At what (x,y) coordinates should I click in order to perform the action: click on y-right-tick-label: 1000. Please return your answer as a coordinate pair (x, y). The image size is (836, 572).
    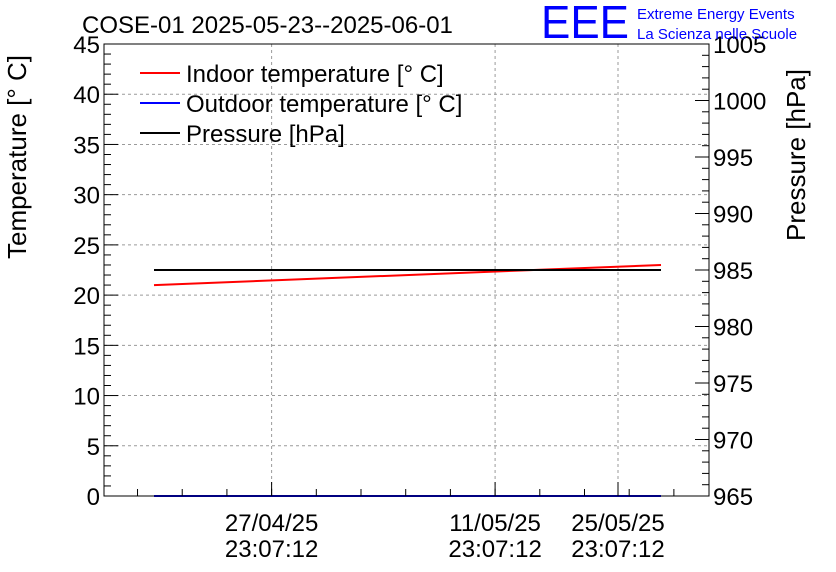
    Looking at the image, I should click on (739, 102).